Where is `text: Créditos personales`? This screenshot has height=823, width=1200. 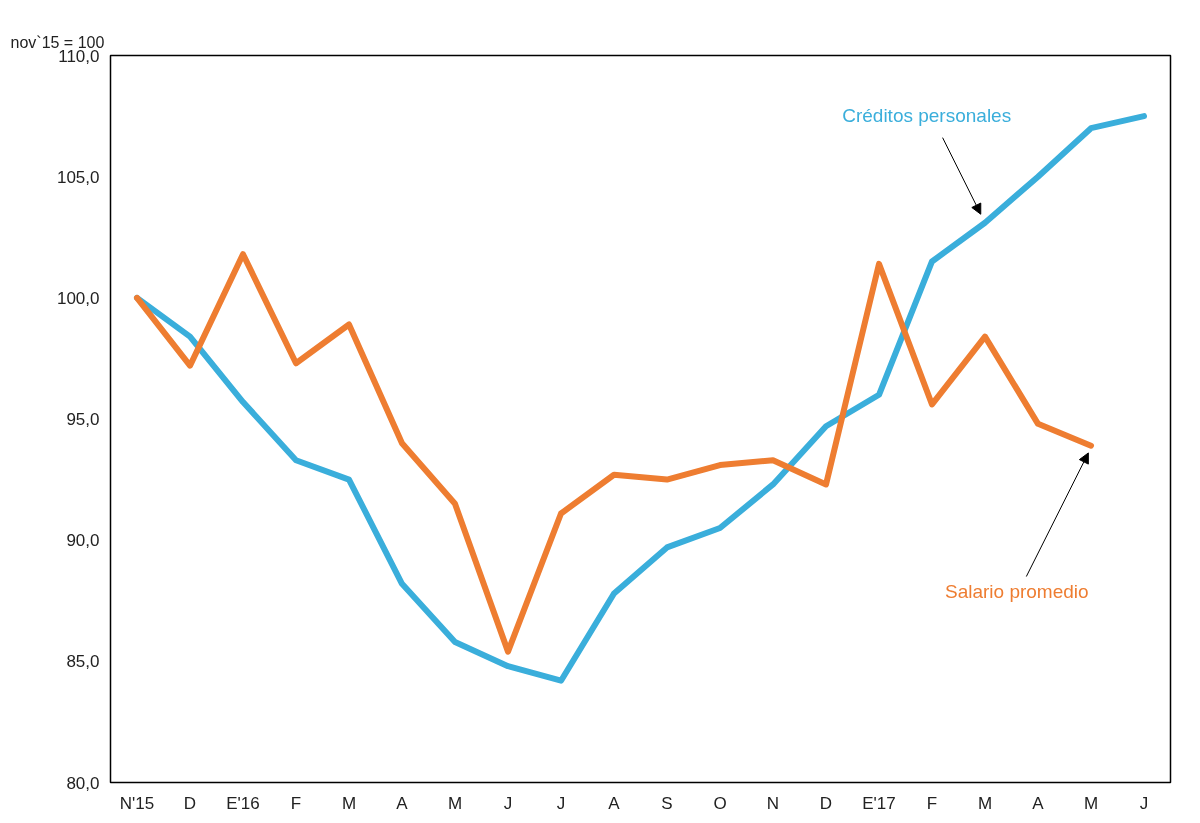 text: Créditos personales is located at coordinates (927, 116).